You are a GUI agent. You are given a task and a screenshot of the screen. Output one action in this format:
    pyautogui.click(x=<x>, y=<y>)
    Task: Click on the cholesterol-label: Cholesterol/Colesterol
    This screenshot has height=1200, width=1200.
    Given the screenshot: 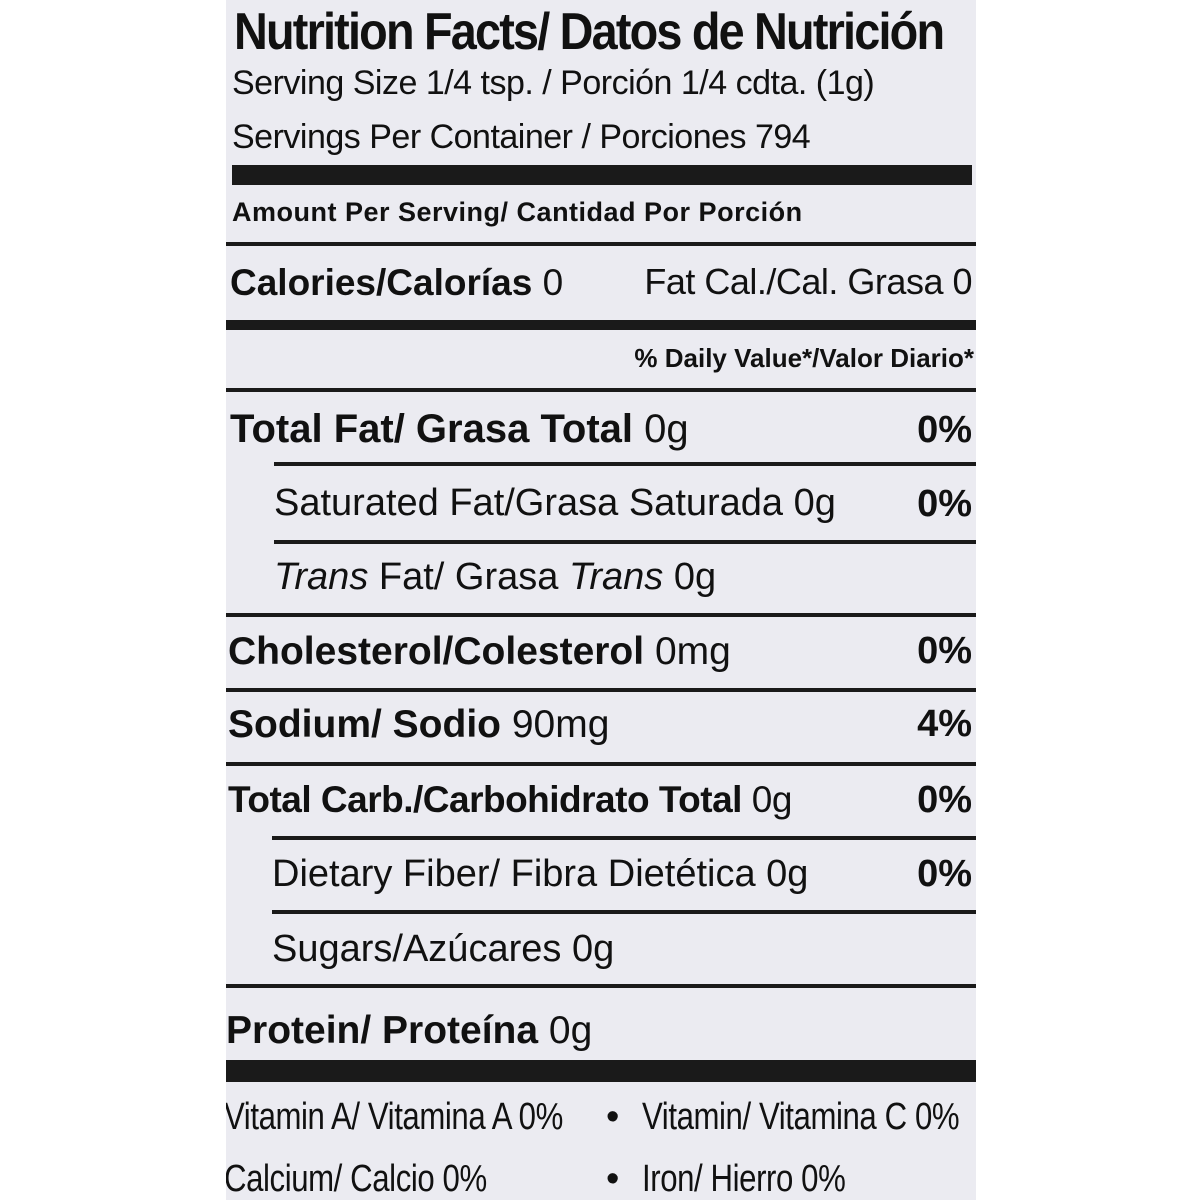 What is the action you would take?
    pyautogui.click(x=436, y=651)
    